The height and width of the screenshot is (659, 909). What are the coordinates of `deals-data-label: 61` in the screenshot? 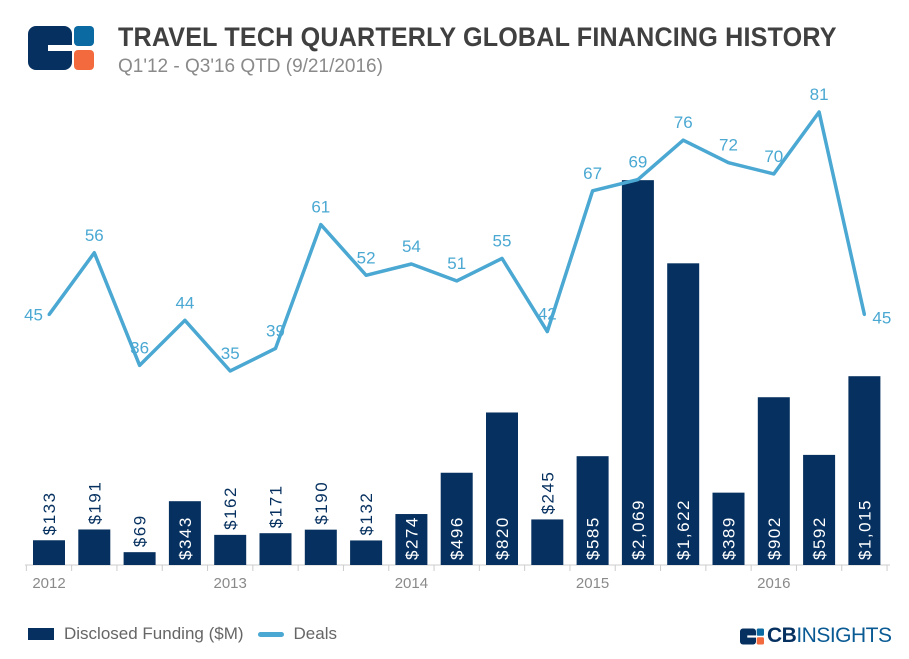 It's located at (320, 207).